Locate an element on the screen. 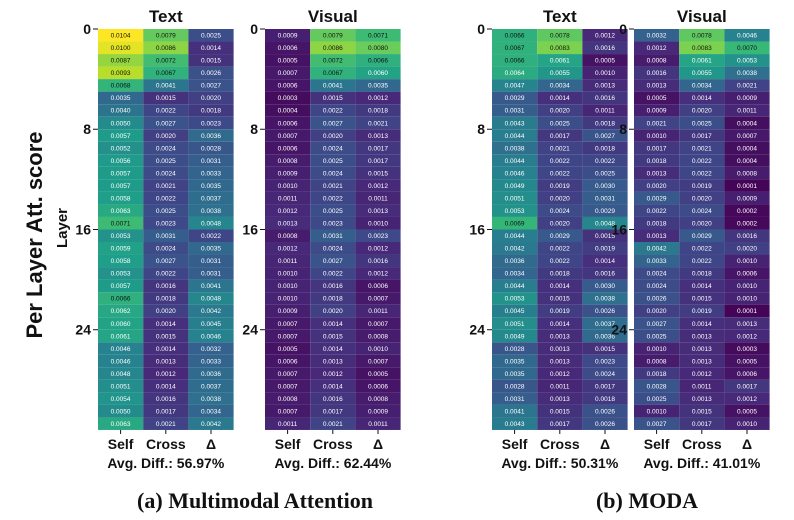 The width and height of the screenshot is (794, 520). heatmap-cell-label: 0.0061 is located at coordinates (702, 61).